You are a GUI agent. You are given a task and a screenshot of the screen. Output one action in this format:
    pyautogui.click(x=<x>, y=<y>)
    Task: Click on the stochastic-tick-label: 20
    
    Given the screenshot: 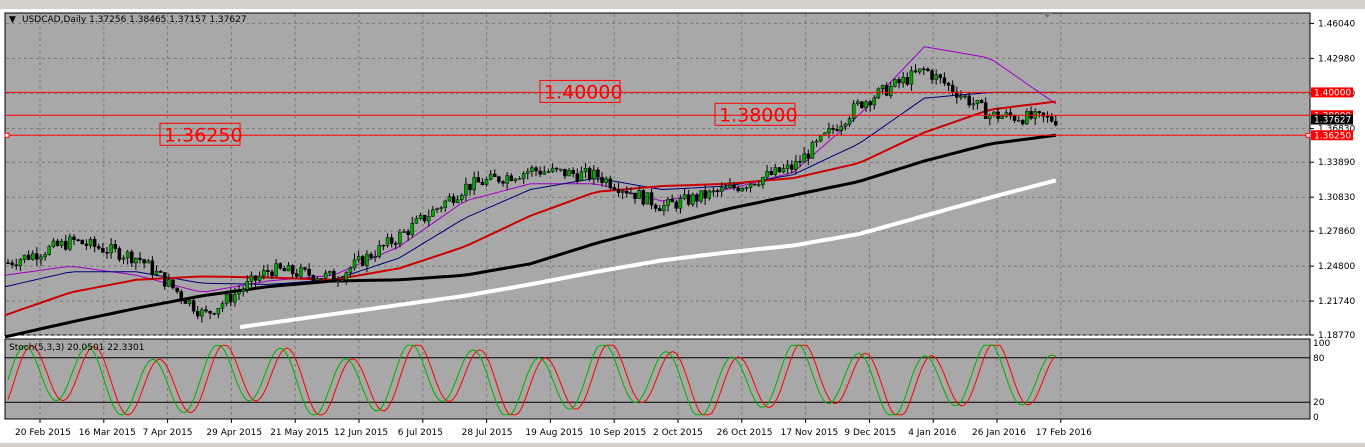 What is the action you would take?
    pyautogui.click(x=1319, y=403)
    